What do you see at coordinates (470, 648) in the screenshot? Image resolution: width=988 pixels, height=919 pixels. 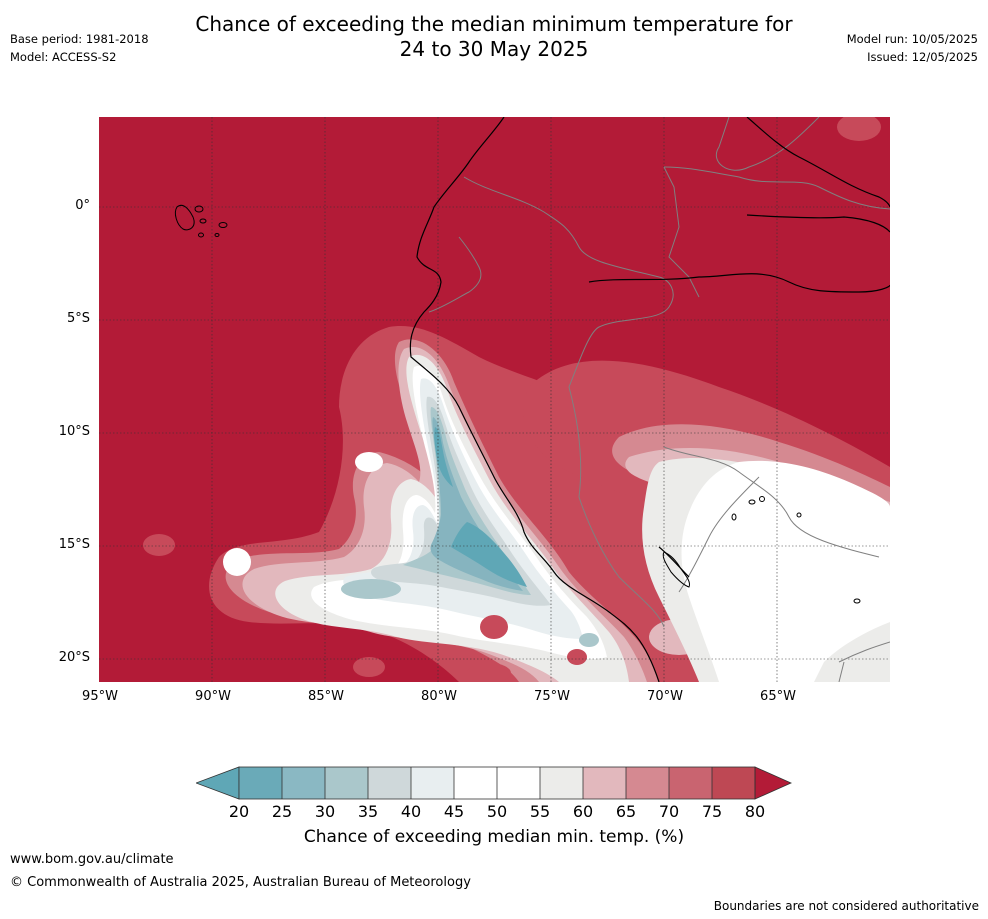 I see `red-pockets` at bounding box center [470, 648].